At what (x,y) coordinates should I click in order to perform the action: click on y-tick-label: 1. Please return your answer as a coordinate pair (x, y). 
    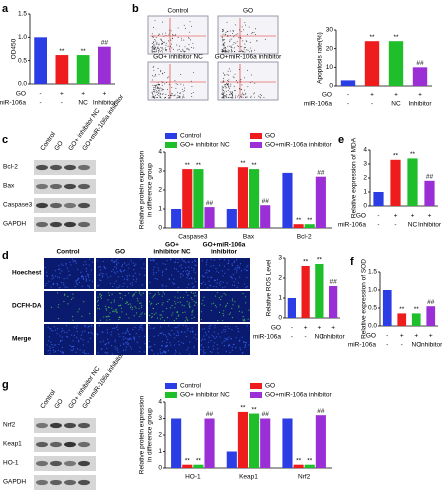
    Looking at the image, I should click on (160, 209).